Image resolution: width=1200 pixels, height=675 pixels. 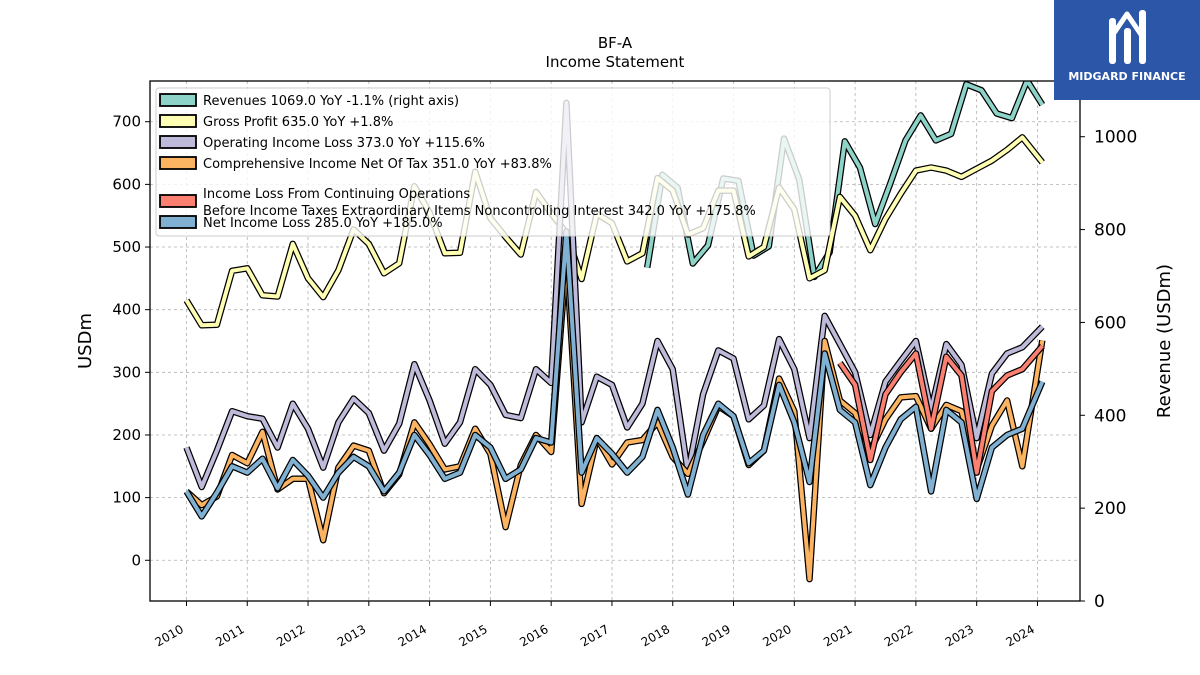 I want to click on x-tick-label: 2013, so click(x=351, y=635).